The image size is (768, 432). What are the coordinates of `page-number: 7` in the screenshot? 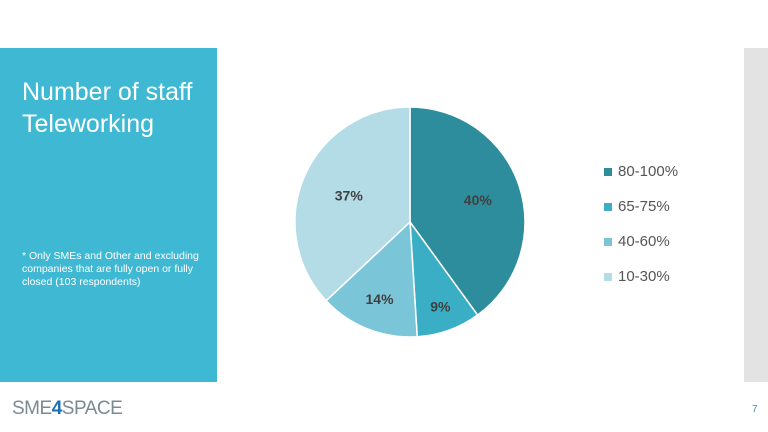 It's located at (755, 409).